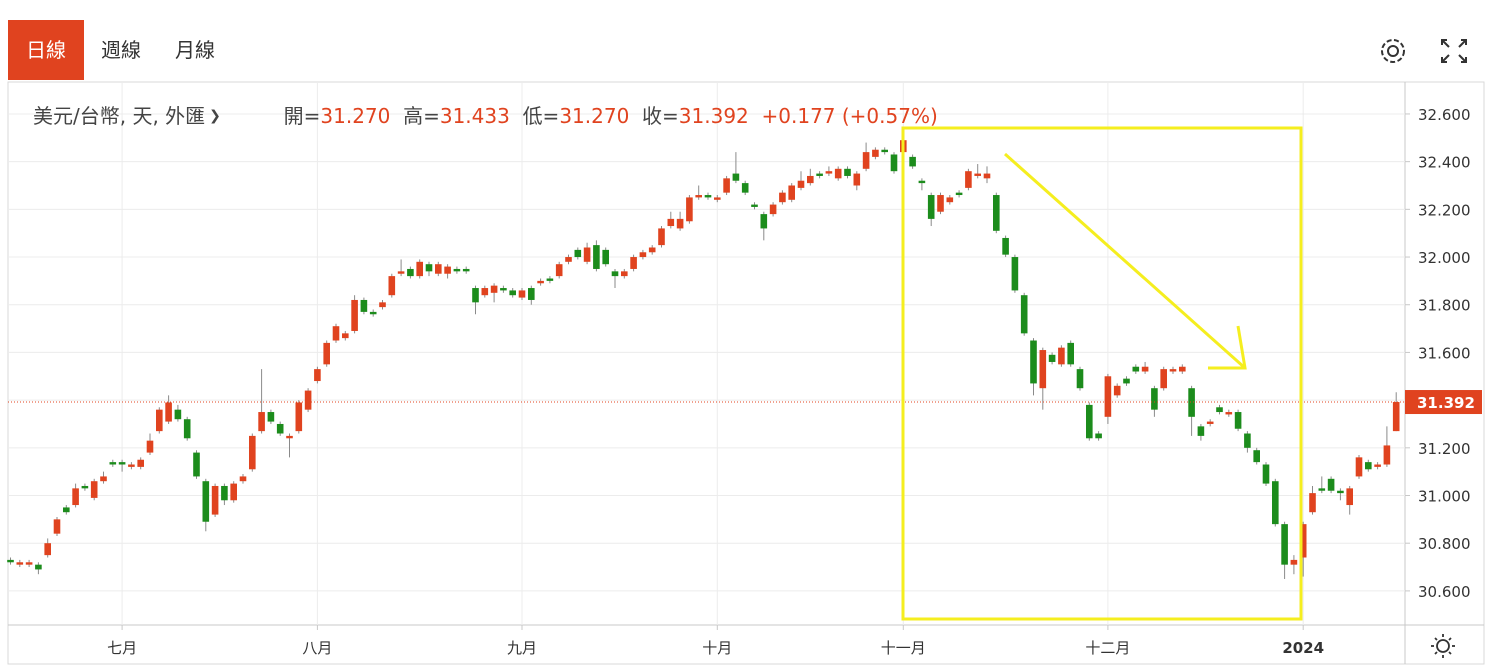  I want to click on ohlc-label: 高=, so click(421, 116).